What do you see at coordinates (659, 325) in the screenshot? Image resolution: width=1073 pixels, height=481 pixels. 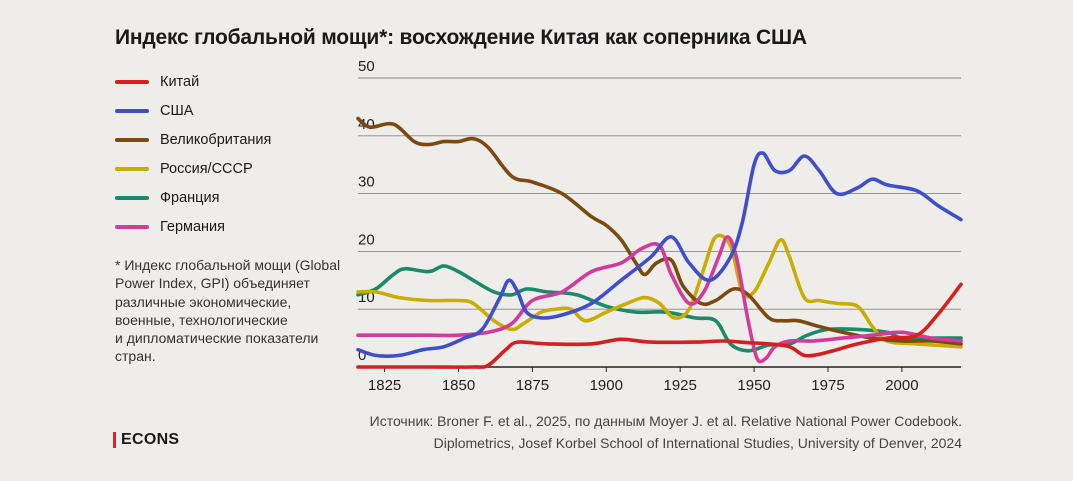 I see `series-line-china` at bounding box center [659, 325].